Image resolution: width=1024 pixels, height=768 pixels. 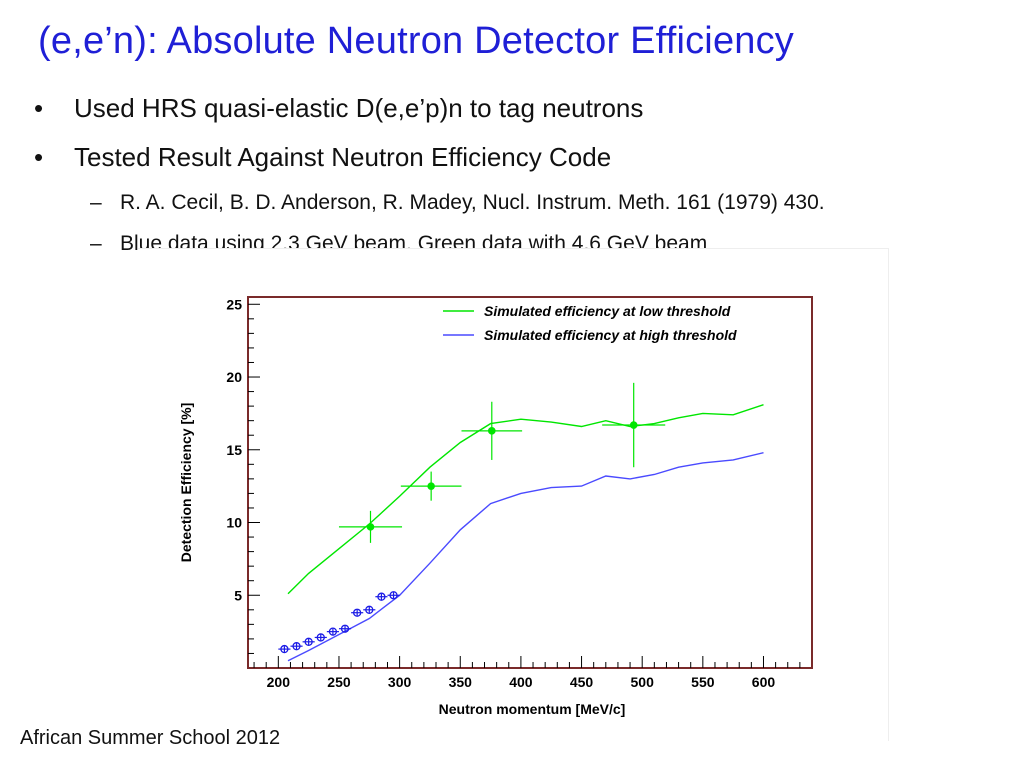 I want to click on x-tick-label: 250, so click(x=339, y=682).